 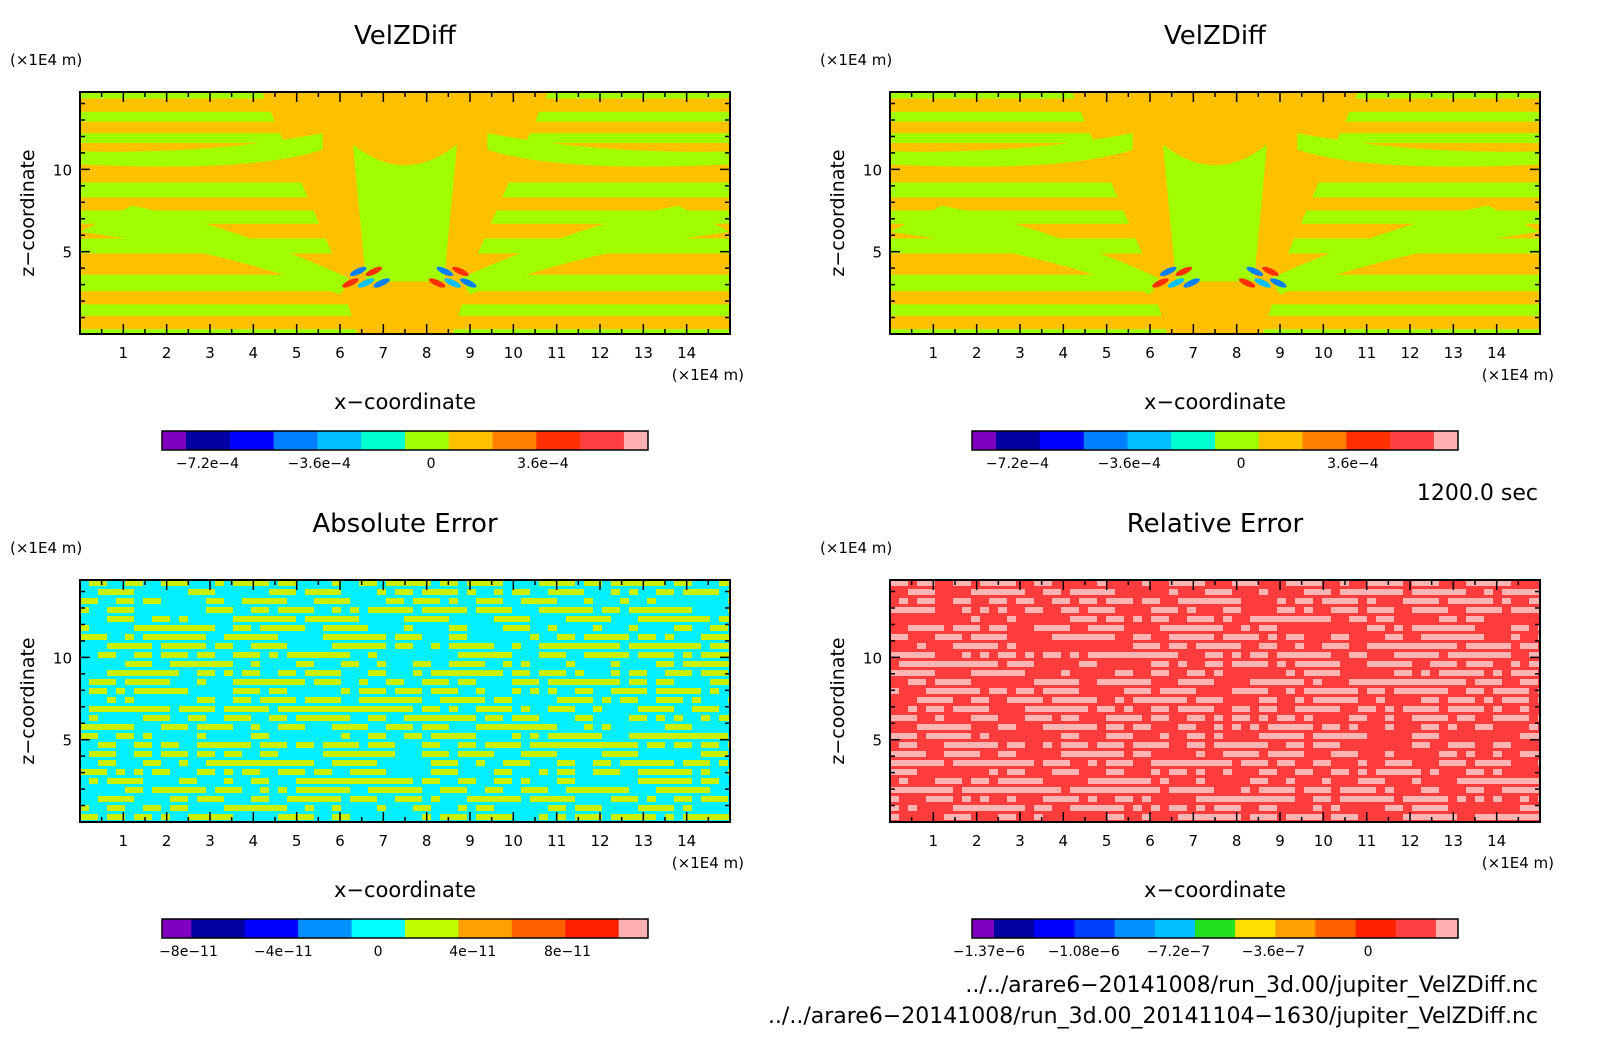 I want to click on colorbar-tick-label: −1.08e−6, so click(x=1084, y=952).